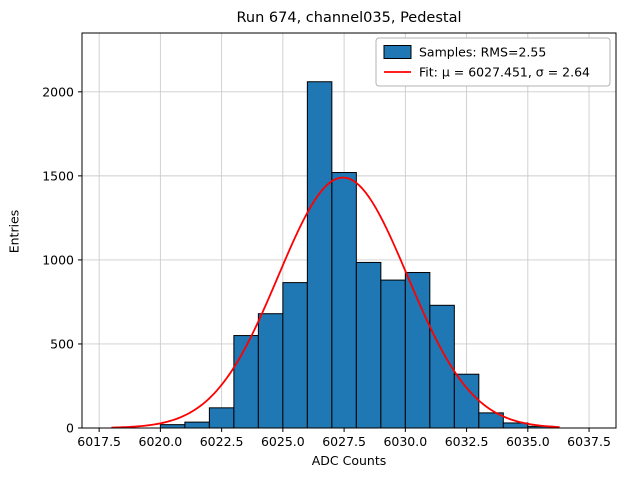 This screenshot has width=640, height=480. I want to click on x-tick-label: 6037.5, so click(589, 441).